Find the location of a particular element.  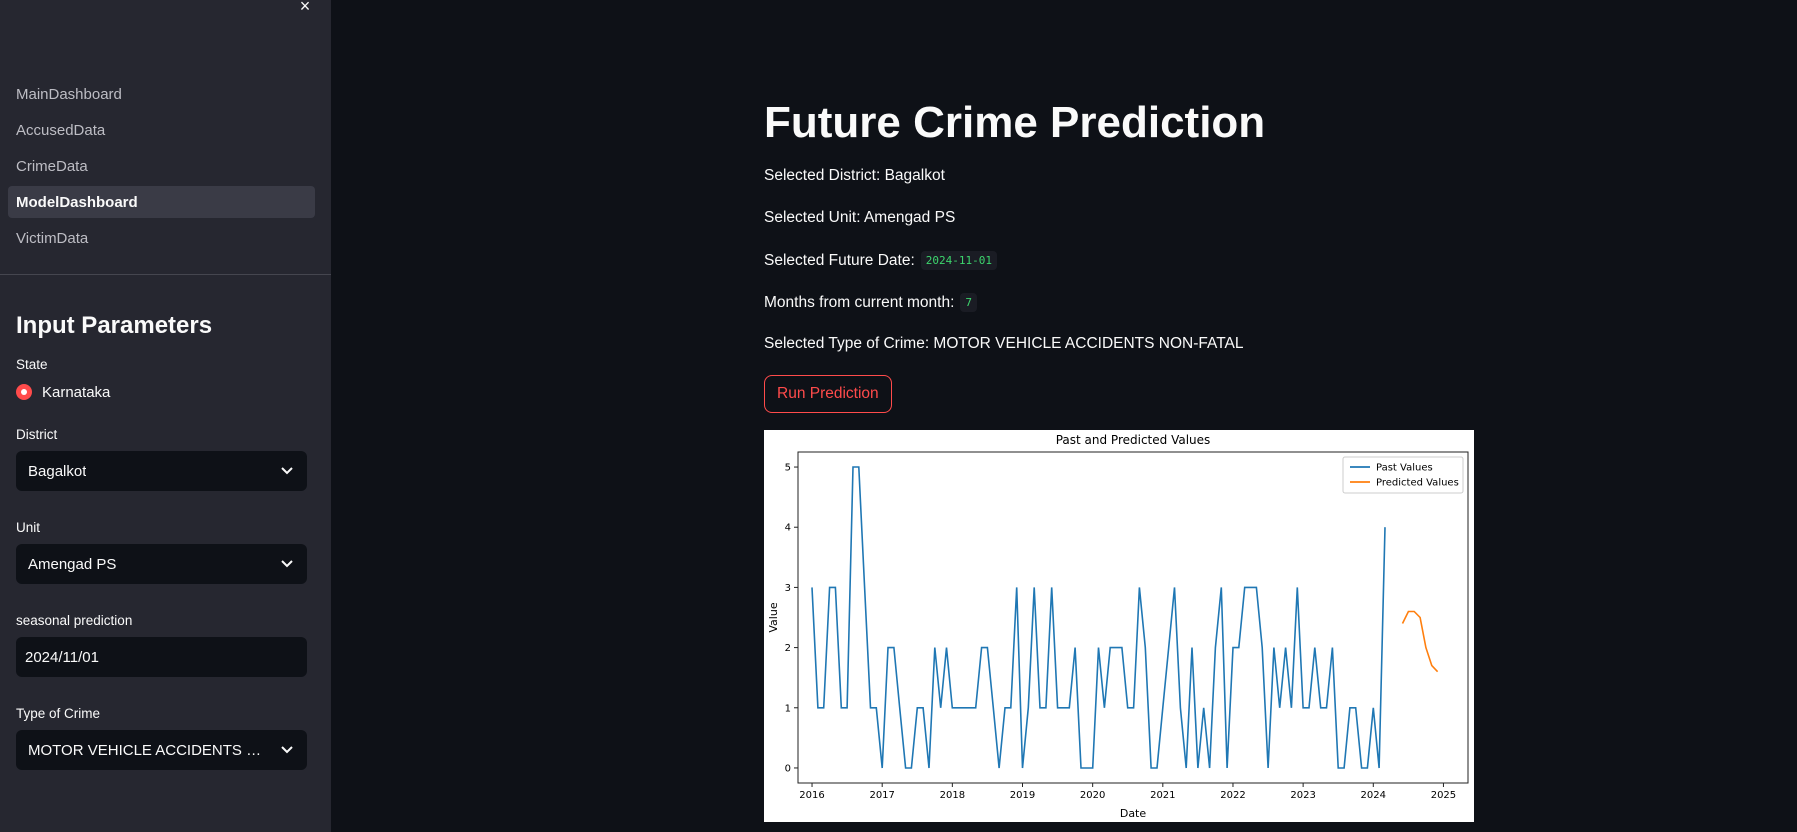

sidebar-divider is located at coordinates (165, 274).